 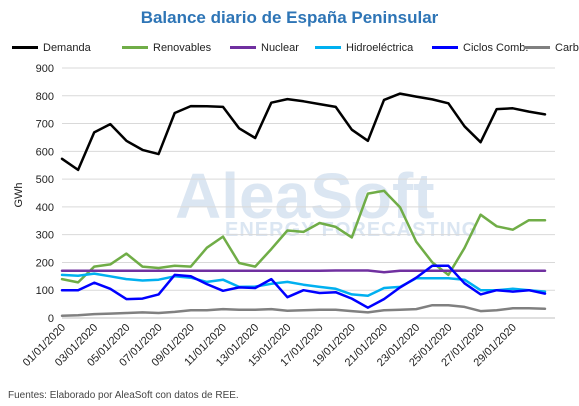 I want to click on y-tick-label: 900, so click(x=45, y=69).